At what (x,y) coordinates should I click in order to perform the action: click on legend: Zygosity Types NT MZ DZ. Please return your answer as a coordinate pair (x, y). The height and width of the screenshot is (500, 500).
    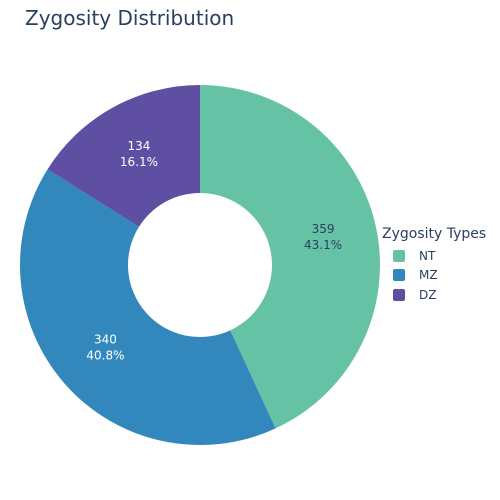
    Looking at the image, I should click on (439, 265).